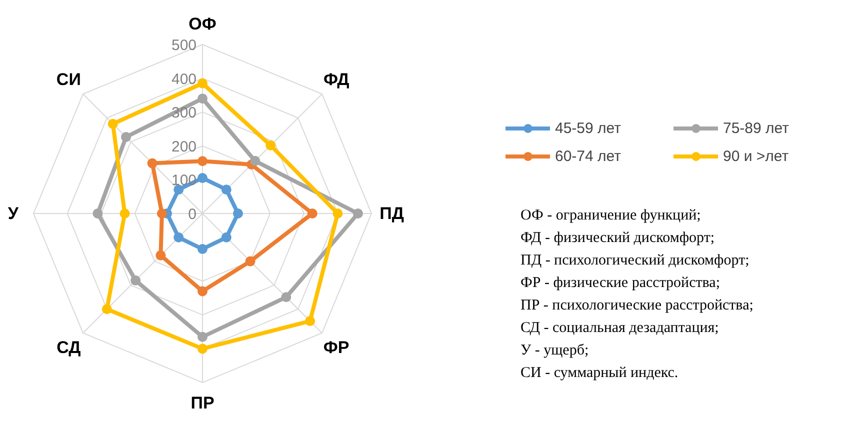  Describe the element at coordinates (588, 156) in the screenshot. I see `legend-label: 60-74 лет` at that location.